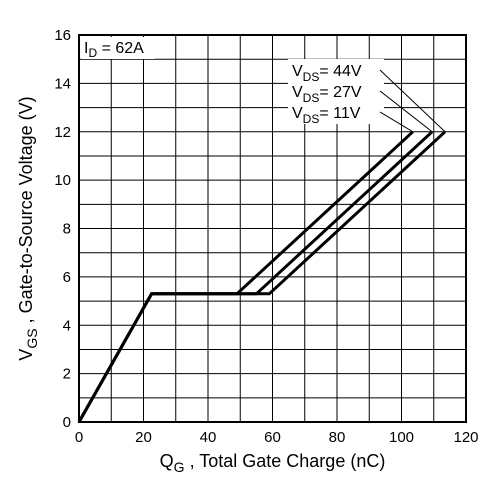  What do you see at coordinates (114, 50) in the screenshot?
I see `condition-label: ID = 62A` at bounding box center [114, 50].